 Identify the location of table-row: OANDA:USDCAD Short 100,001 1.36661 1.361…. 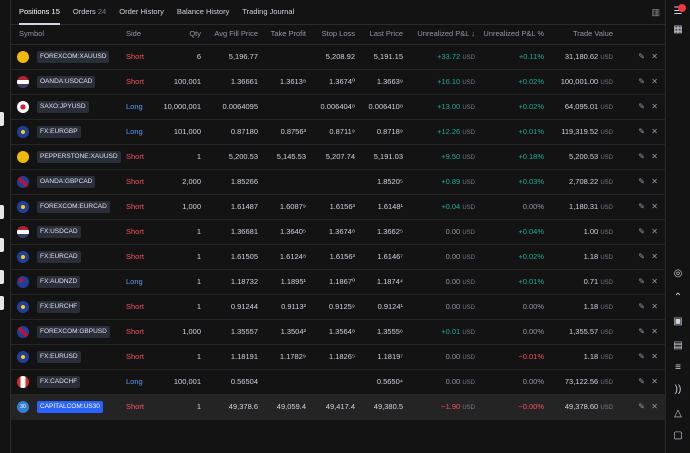
(338, 82).